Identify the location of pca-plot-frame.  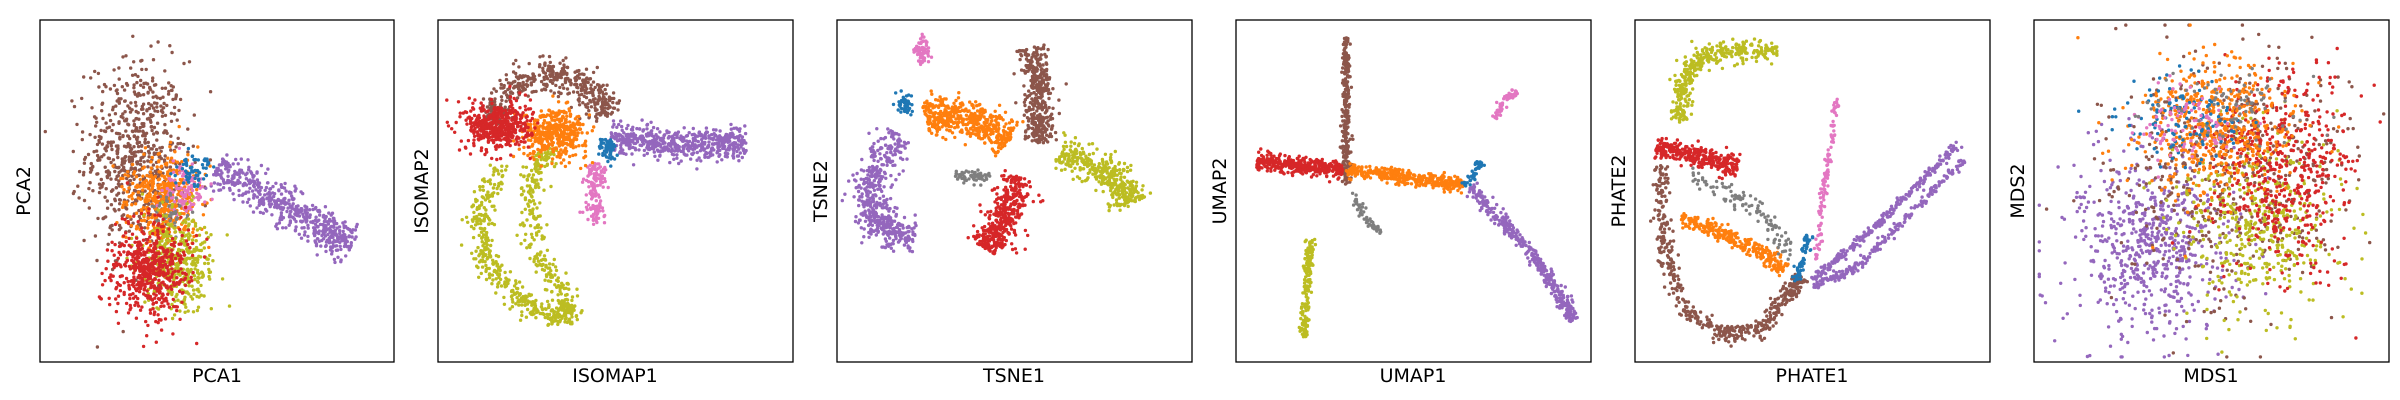
(217, 191).